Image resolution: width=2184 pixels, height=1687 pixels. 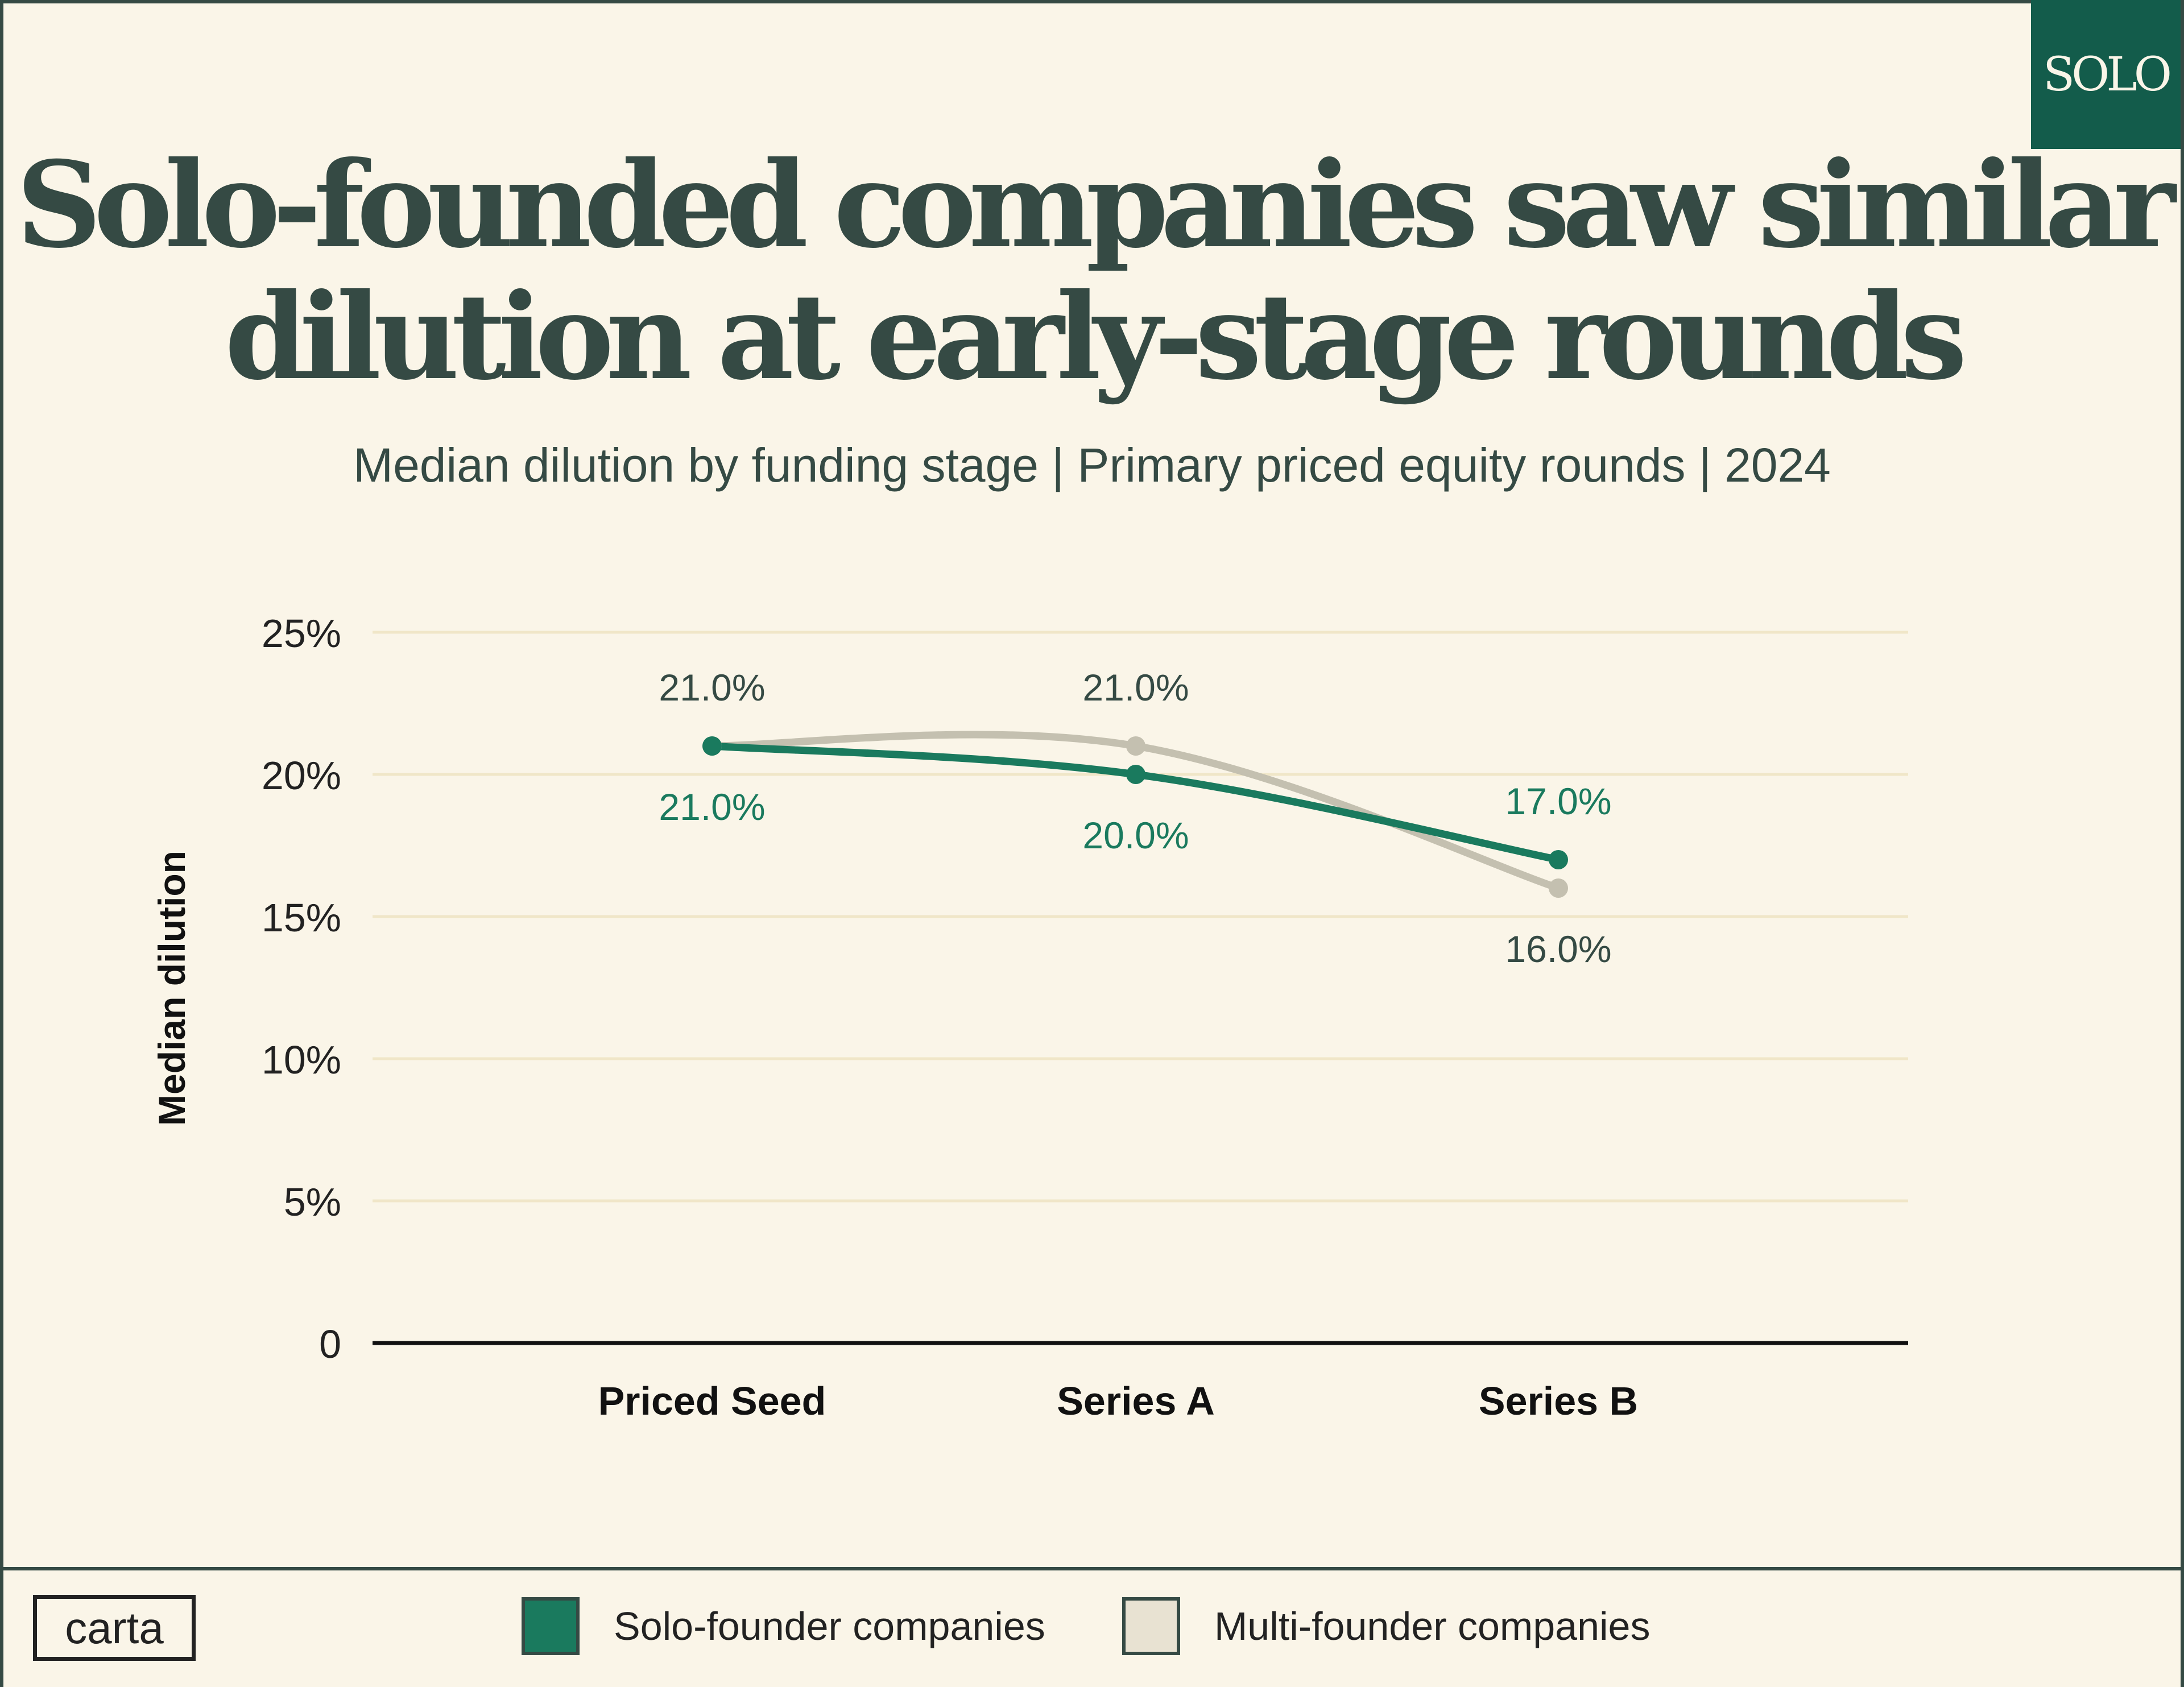 I want to click on y-axis-label: Median dilution, so click(x=172, y=988).